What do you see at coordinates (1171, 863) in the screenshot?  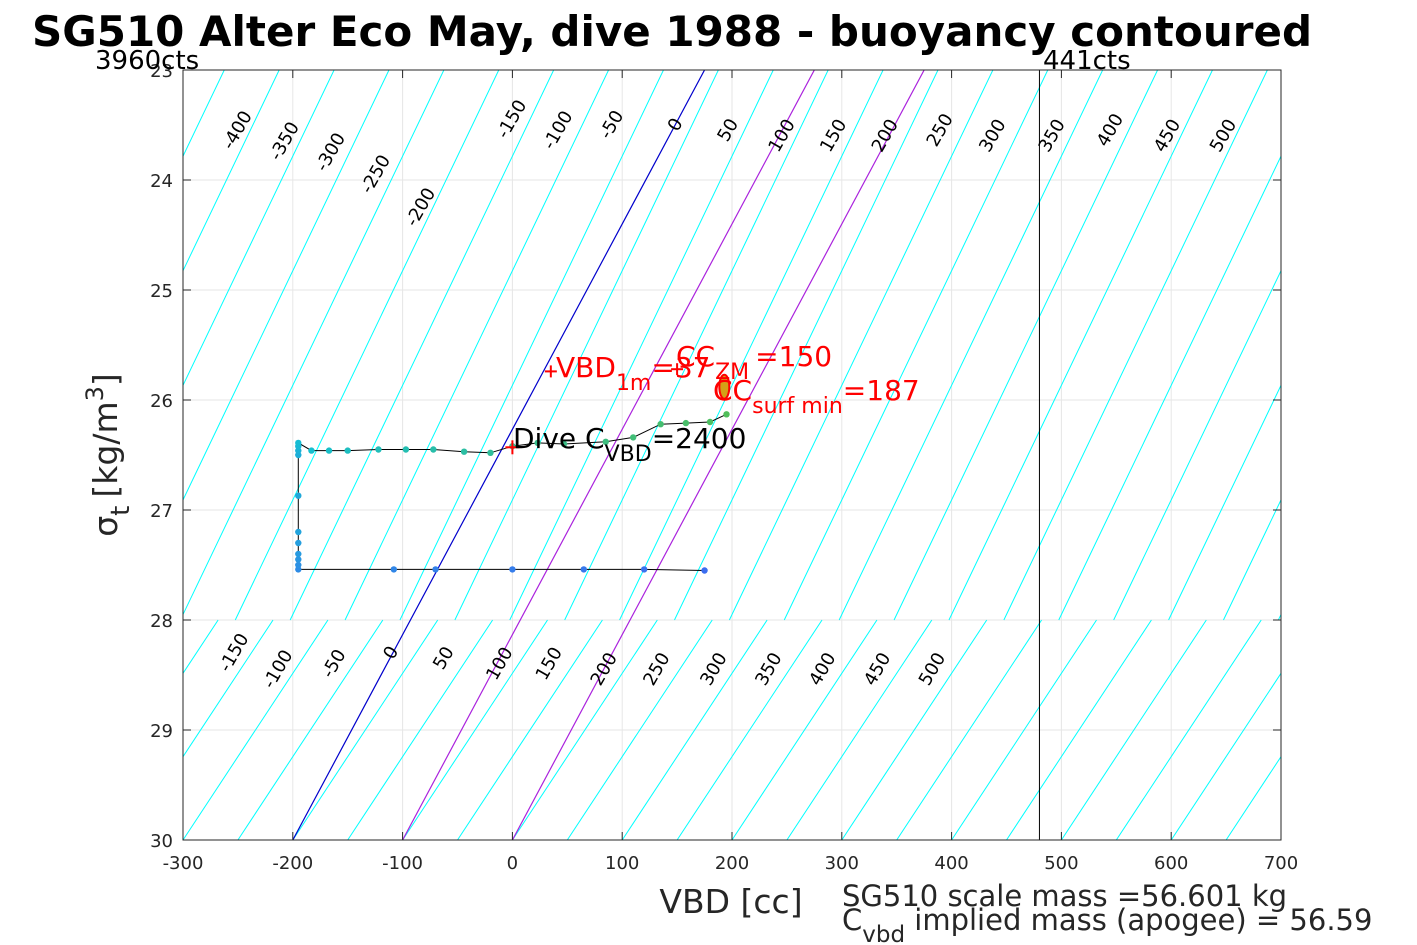 I see `x-tick-label: 600` at bounding box center [1171, 863].